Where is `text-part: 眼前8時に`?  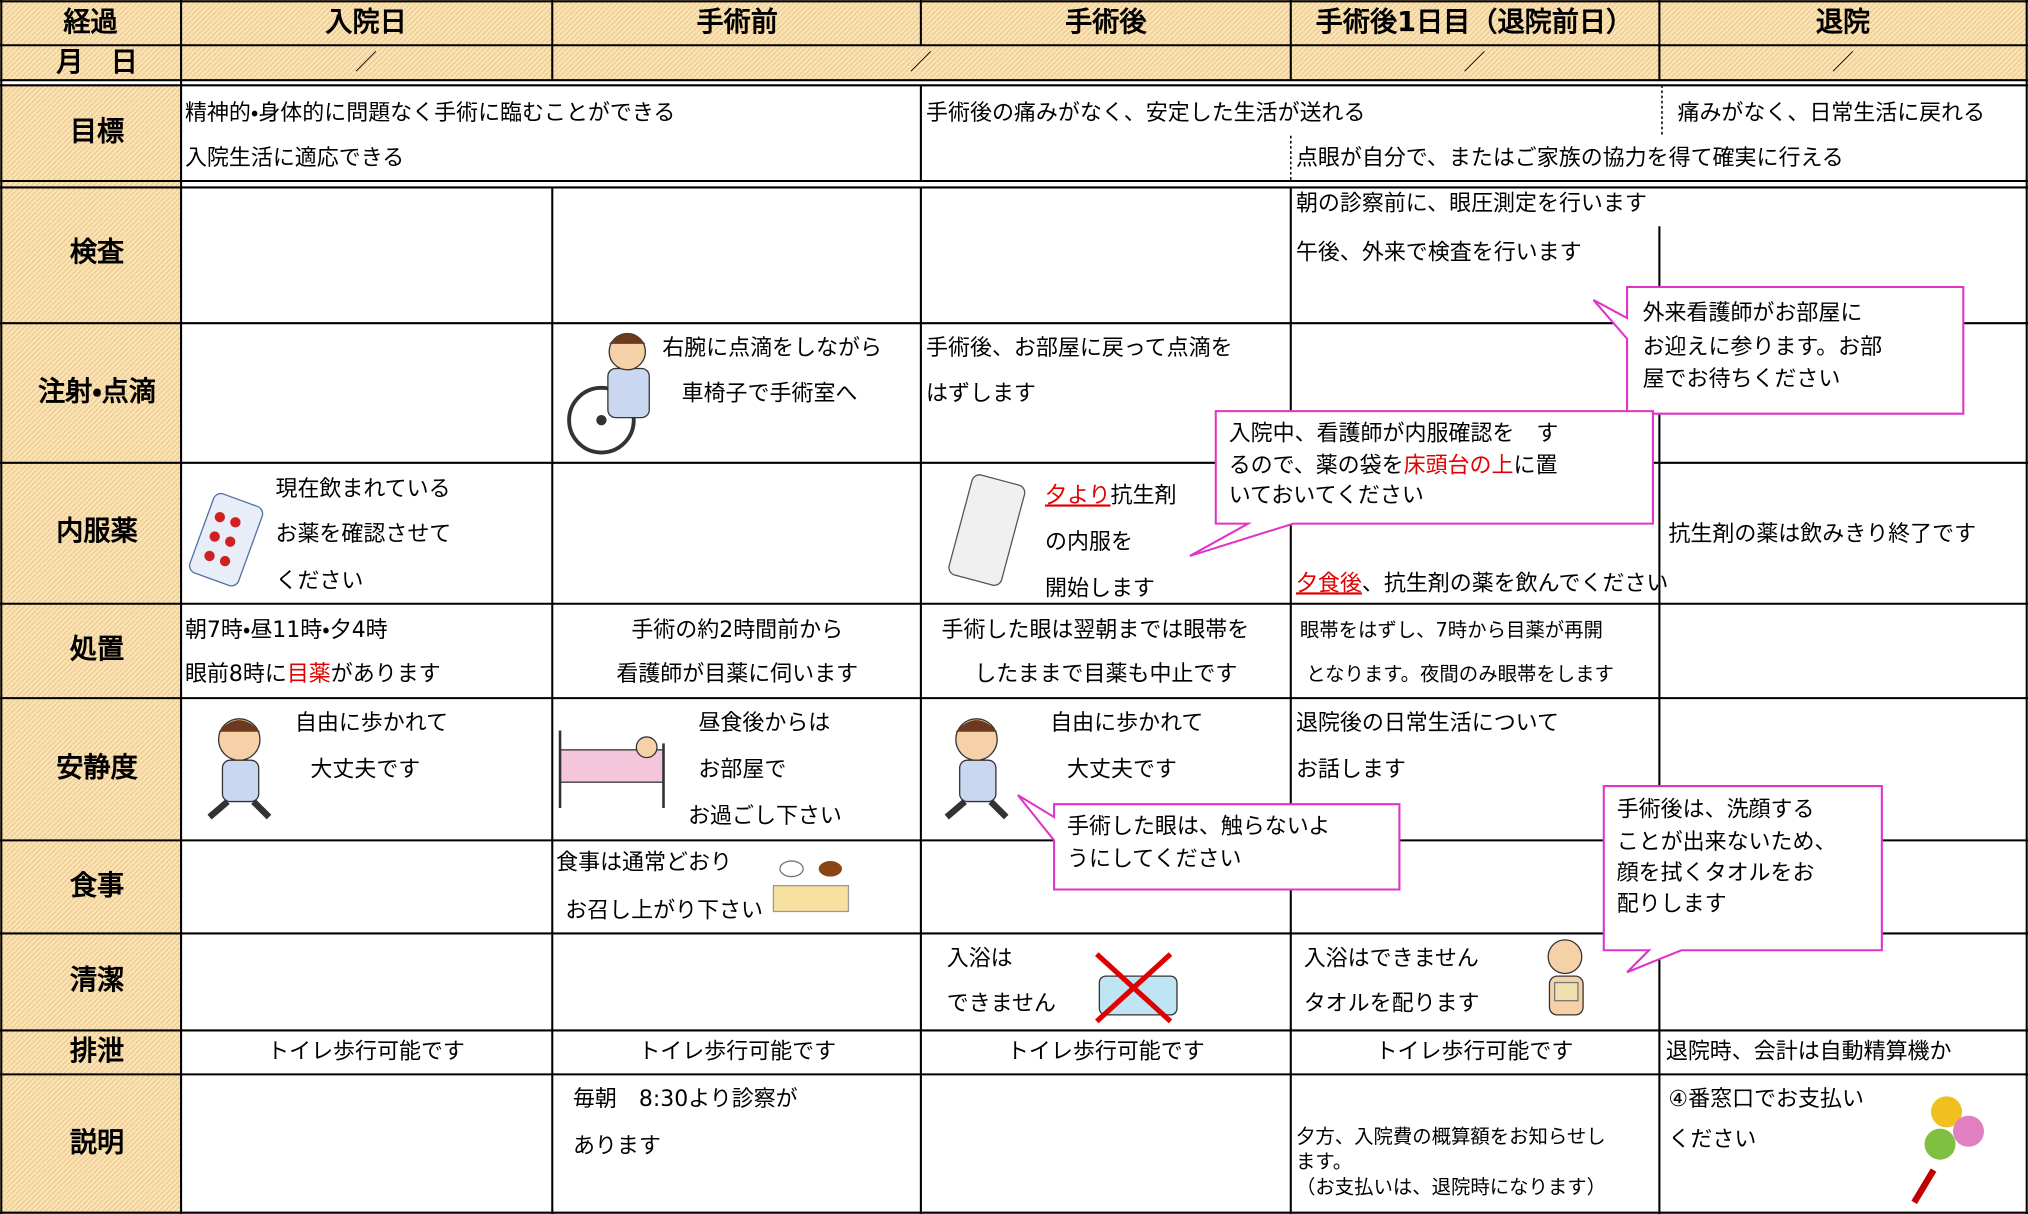
text-part: 眼前8時に is located at coordinates (236, 674).